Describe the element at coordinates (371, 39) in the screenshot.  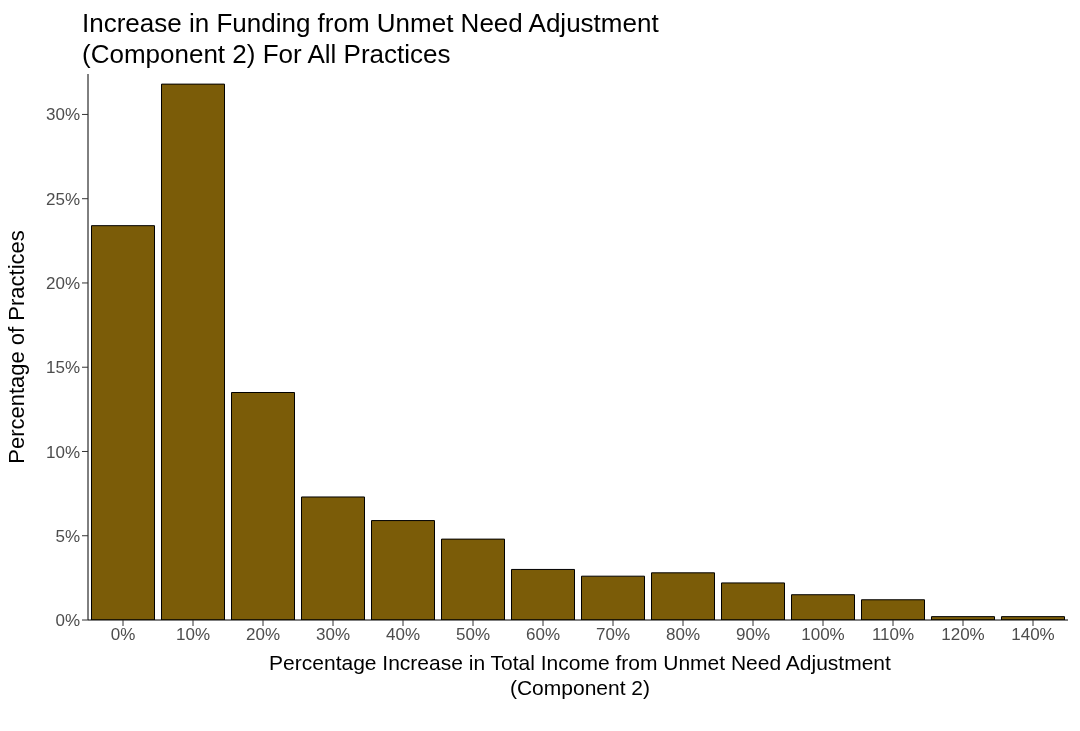
I see `chart-title: Increase in Funding from Unmet Need Adjustment (Component 2) For All Practices` at that location.